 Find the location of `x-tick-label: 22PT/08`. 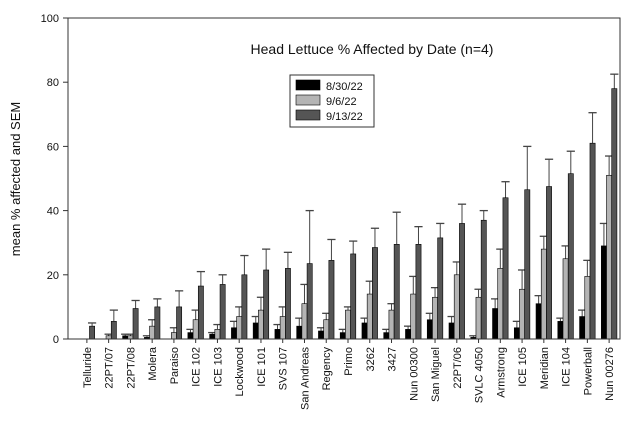

x-tick-label: 22PT/08 is located at coordinates (131, 368).